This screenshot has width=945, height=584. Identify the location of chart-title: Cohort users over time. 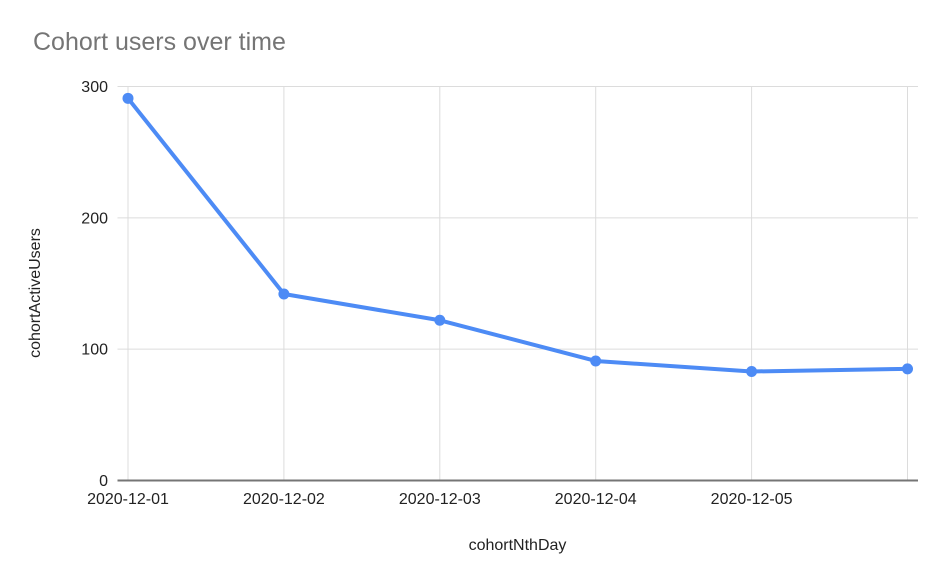
(159, 42).